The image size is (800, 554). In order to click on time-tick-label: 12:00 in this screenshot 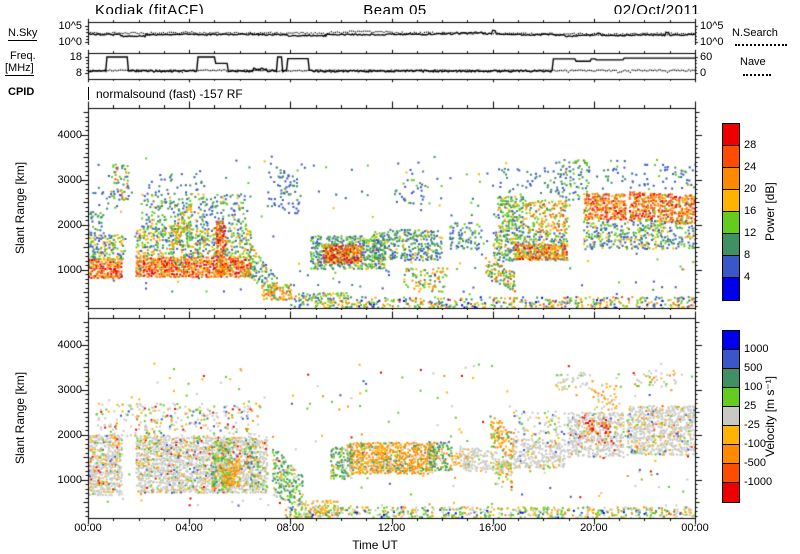, I will do `click(391, 528)`.